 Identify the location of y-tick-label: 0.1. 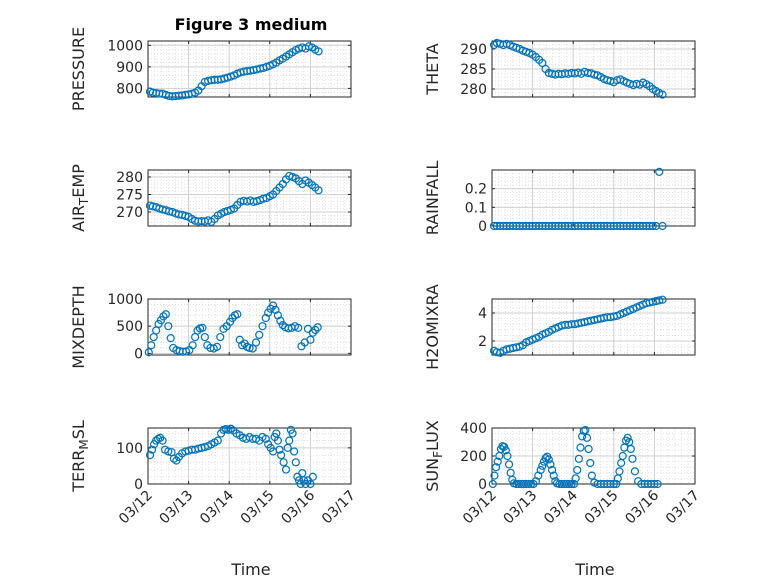
(476, 208).